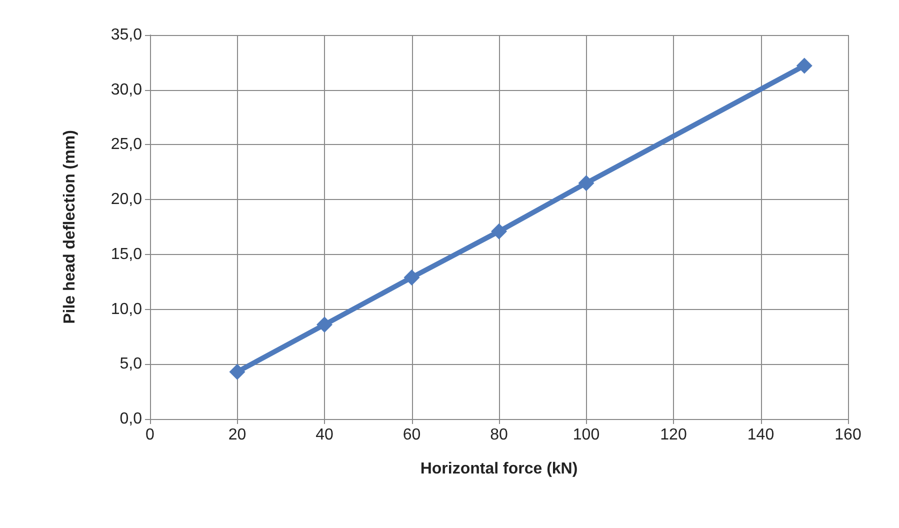  I want to click on x-tick-label: 160, so click(848, 435).